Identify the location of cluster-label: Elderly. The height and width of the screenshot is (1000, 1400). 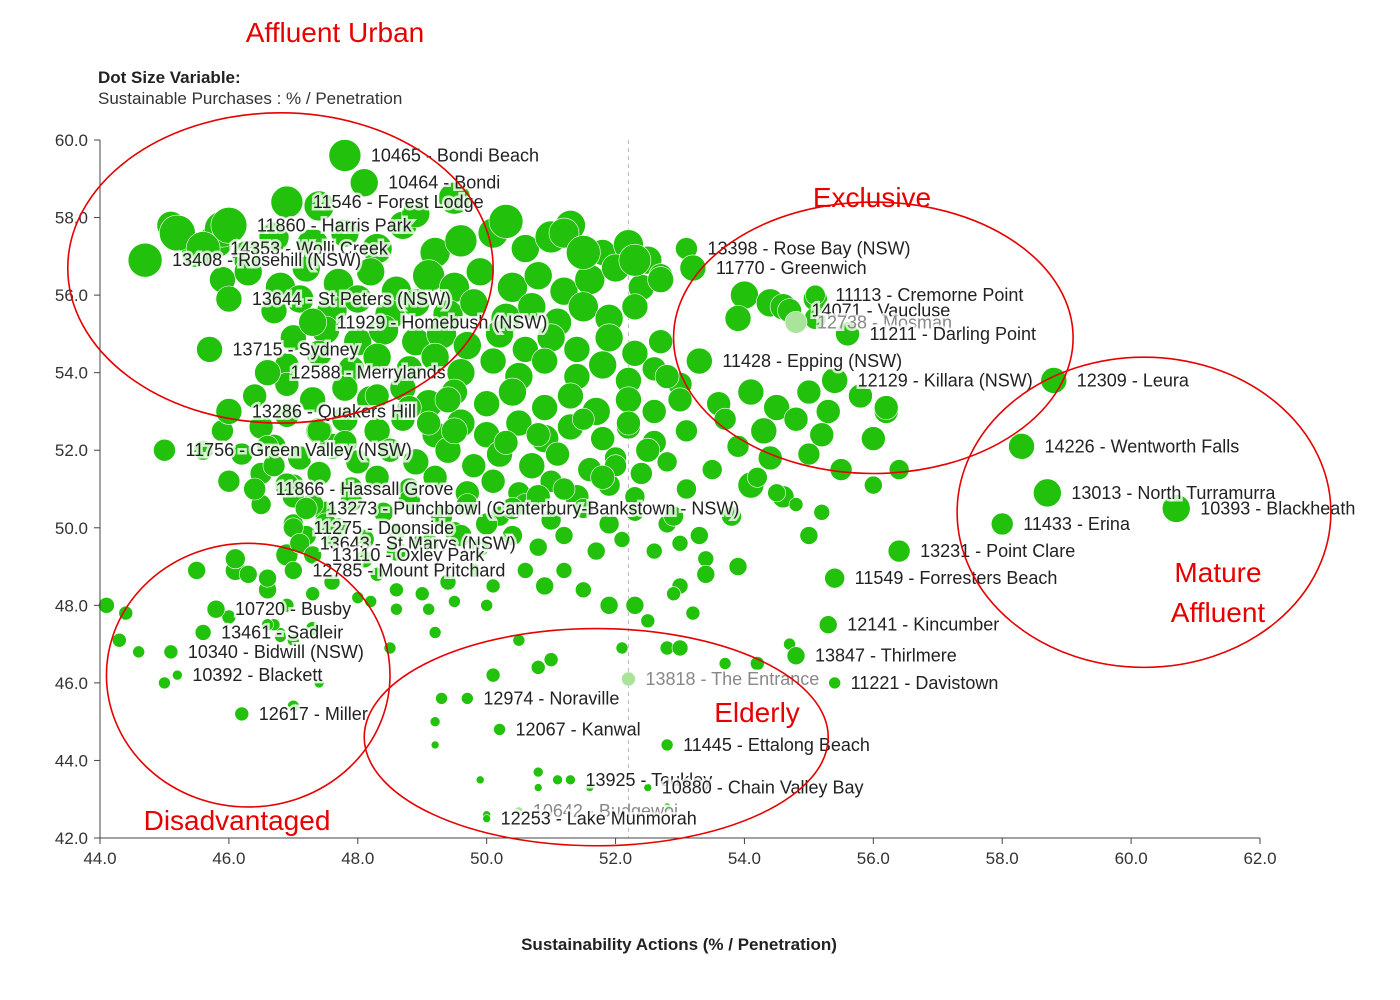
(757, 712).